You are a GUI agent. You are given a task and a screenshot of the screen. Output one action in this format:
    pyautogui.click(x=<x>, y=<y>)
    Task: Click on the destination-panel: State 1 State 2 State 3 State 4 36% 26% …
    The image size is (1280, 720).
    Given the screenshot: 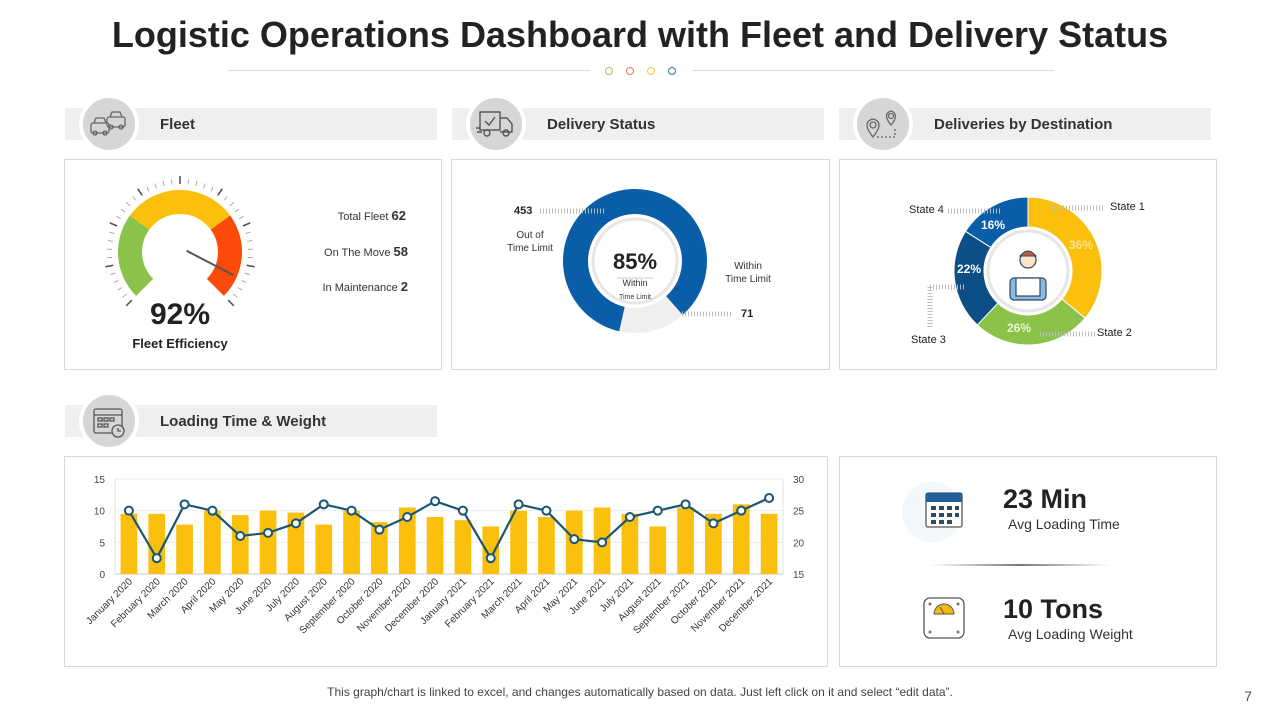 What is the action you would take?
    pyautogui.click(x=1028, y=264)
    